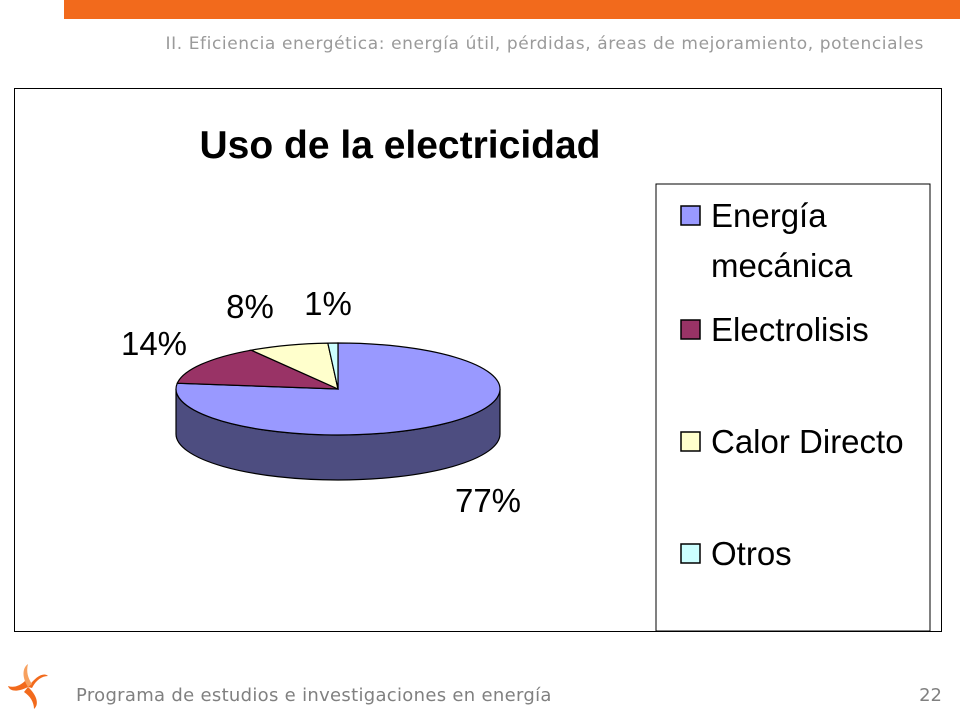 This screenshot has height=720, width=960. What do you see at coordinates (512, 9) in the screenshot?
I see `top-accent-bar` at bounding box center [512, 9].